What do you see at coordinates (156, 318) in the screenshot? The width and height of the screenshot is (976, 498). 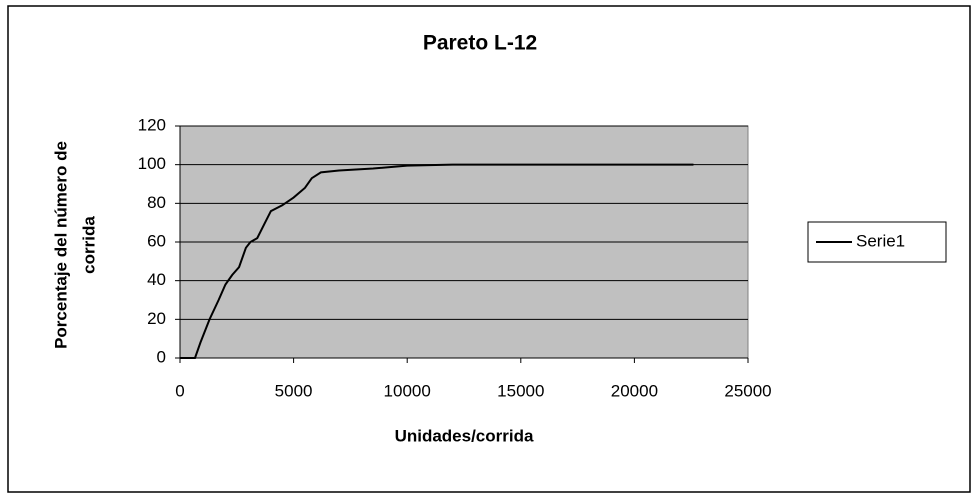 I see `y-tick-label: 20` at bounding box center [156, 318].